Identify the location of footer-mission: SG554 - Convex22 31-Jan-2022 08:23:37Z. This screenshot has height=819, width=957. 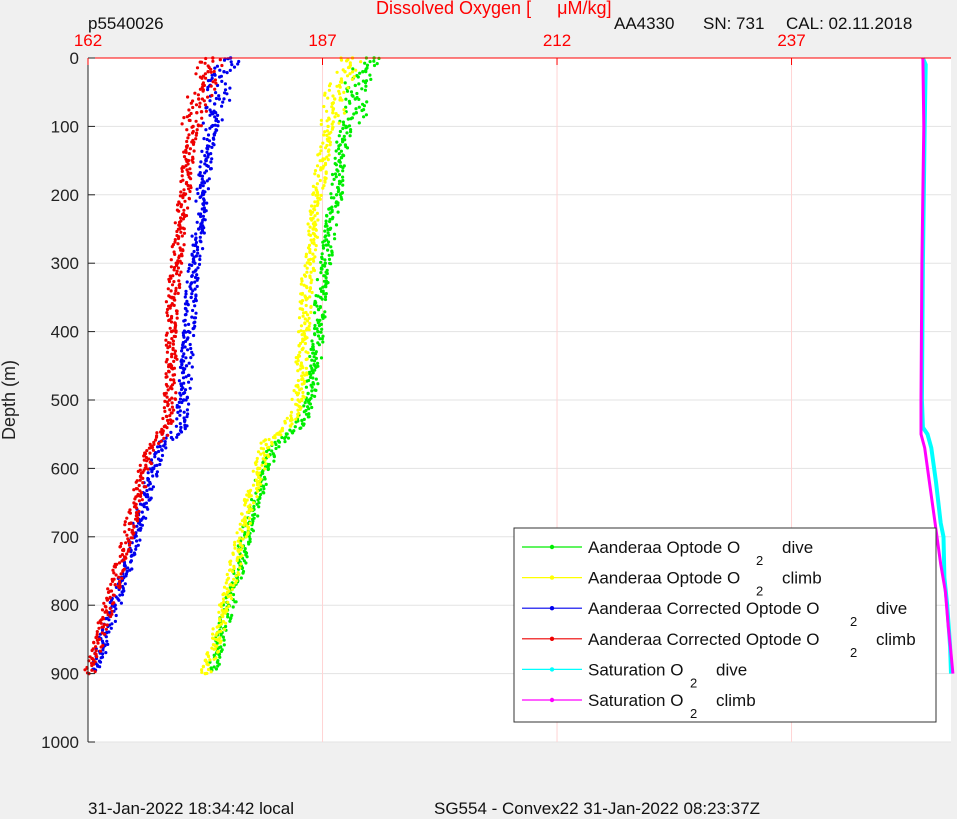
(597, 808).